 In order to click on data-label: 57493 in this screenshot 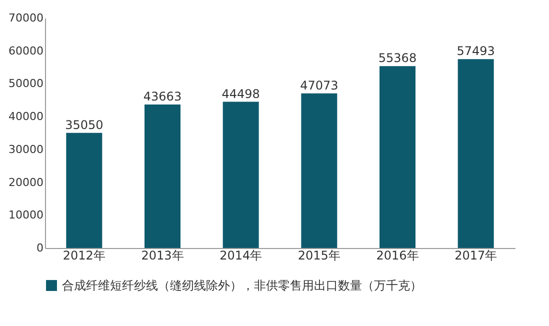, I will do `click(475, 51)`.